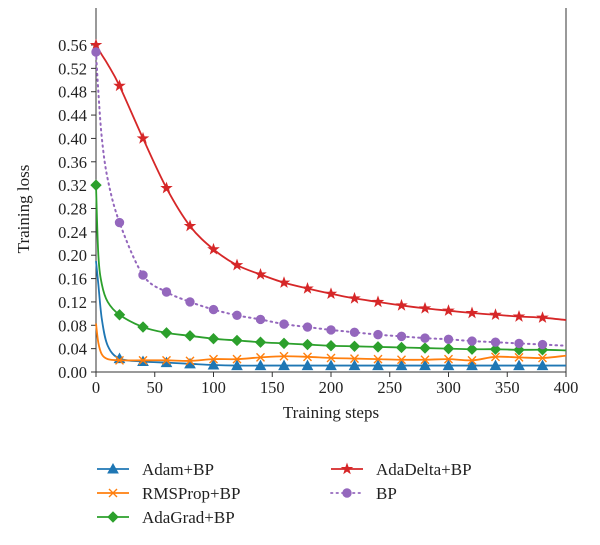 This screenshot has width=600, height=545. Describe the element at coordinates (72, 372) in the screenshot. I see `y-tick-label: 0.00` at that location.